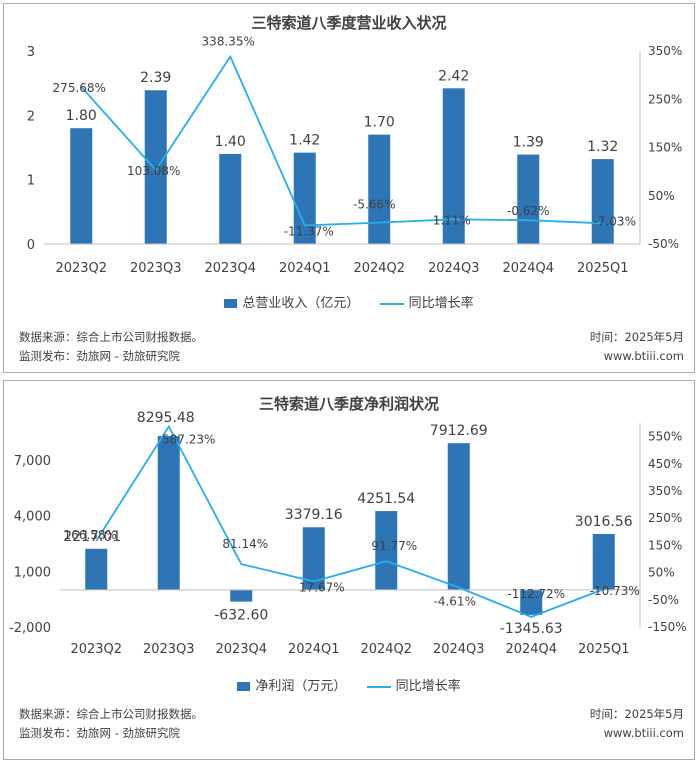 The width and height of the screenshot is (700, 764). What do you see at coordinates (636, 337) in the screenshot?
I see `publish-time: 时间：2025年5月` at bounding box center [636, 337].